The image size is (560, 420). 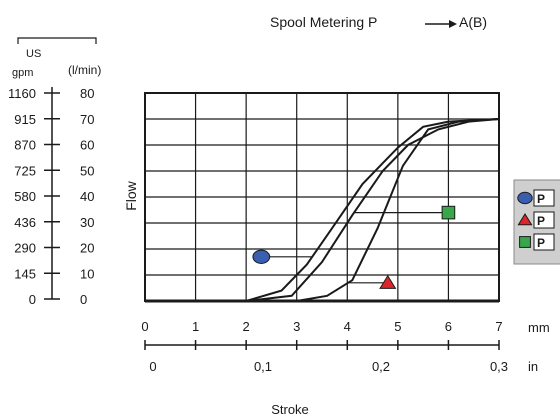 I want to click on x-axis-in: 0 0,1 0,2 0,3, so click(x=328, y=366).